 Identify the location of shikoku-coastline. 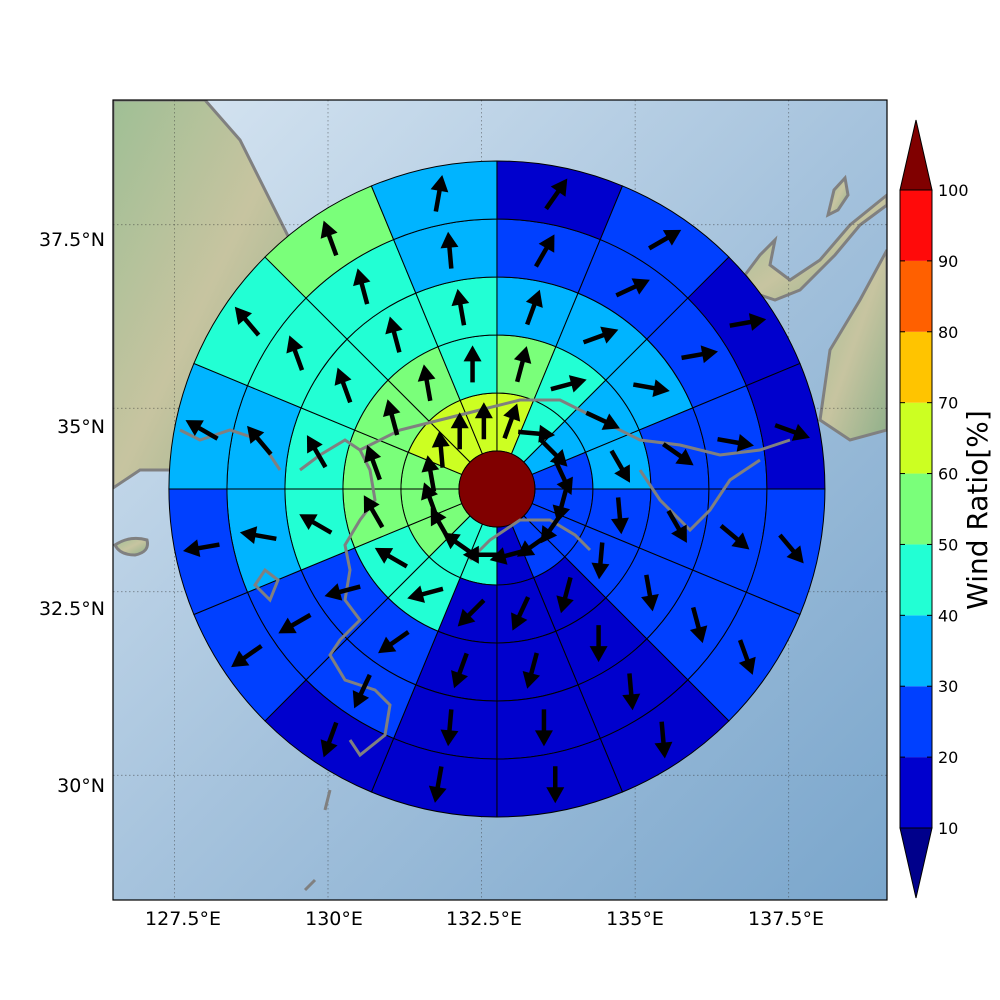
(530, 540).